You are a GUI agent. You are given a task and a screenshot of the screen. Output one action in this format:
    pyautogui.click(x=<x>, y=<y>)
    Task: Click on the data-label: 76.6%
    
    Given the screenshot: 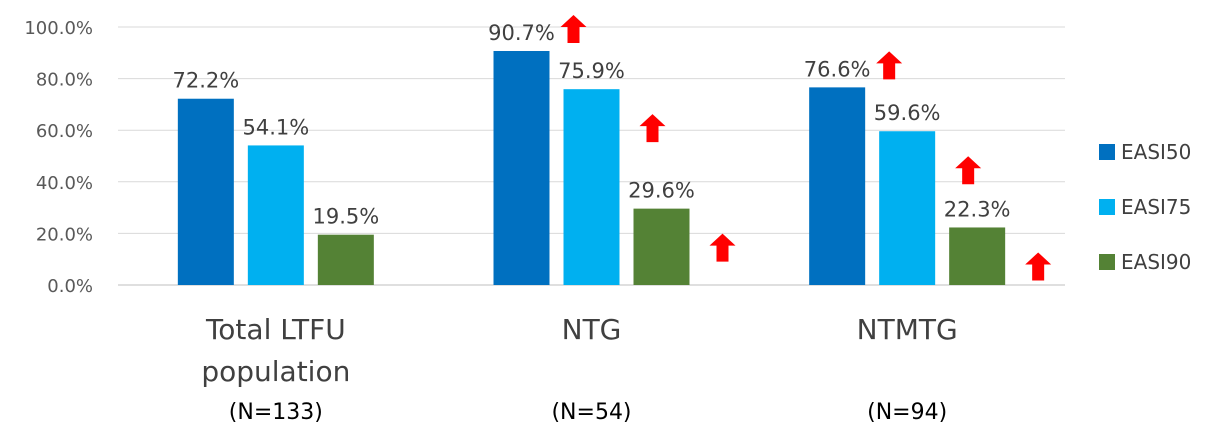 What is the action you would take?
    pyautogui.click(x=837, y=69)
    